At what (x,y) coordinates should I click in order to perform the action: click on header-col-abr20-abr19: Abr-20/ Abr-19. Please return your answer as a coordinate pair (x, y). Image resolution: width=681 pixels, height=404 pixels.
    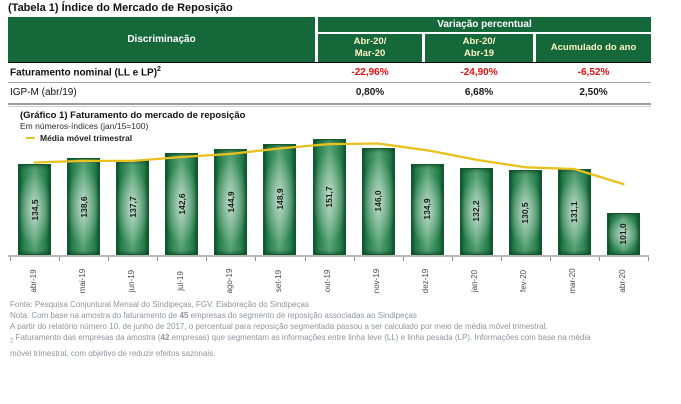
    Looking at the image, I should click on (479, 48).